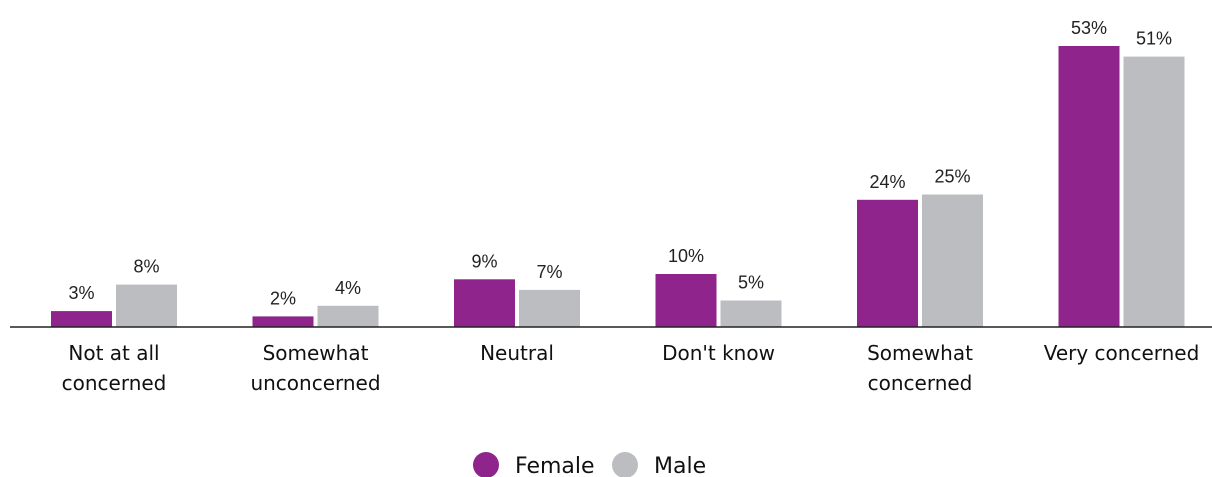 The width and height of the screenshot is (1212, 477). Describe the element at coordinates (283, 298) in the screenshot. I see `data-label-female-somewhat-unconcerned: 2%` at that location.